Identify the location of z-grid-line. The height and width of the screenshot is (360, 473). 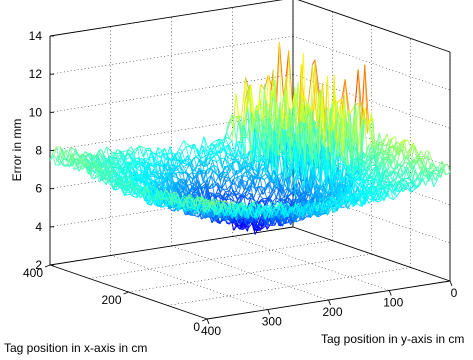
(171, 131).